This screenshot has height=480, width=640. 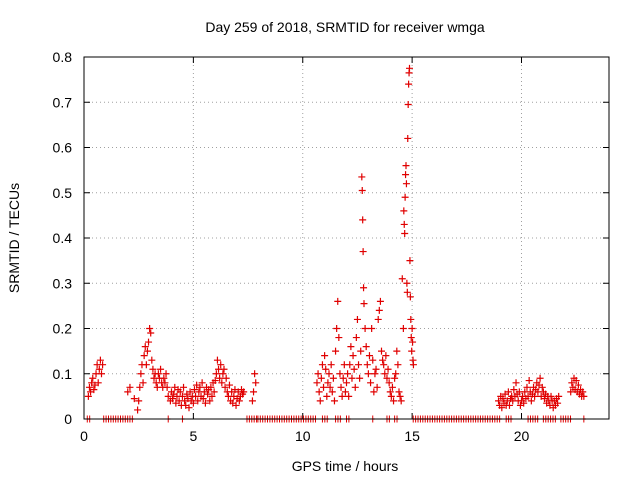 What do you see at coordinates (522, 436) in the screenshot?
I see `x-tick-label: 20` at bounding box center [522, 436].